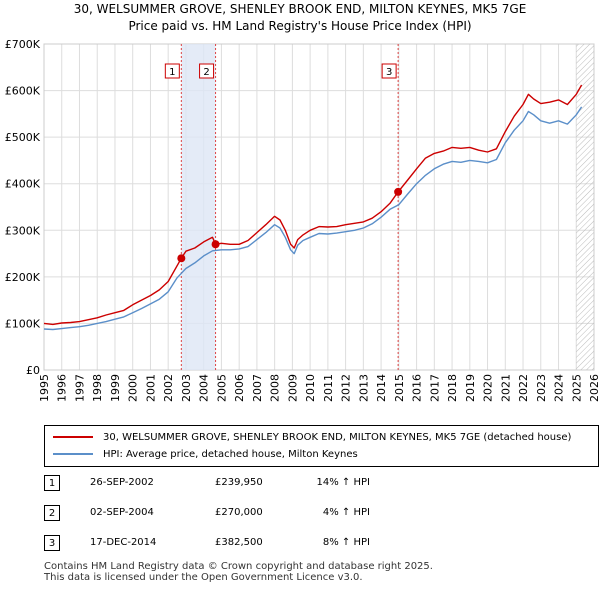 The image size is (600, 590). What do you see at coordinates (33, 370) in the screenshot?
I see `y-tick-label: £0` at bounding box center [33, 370].